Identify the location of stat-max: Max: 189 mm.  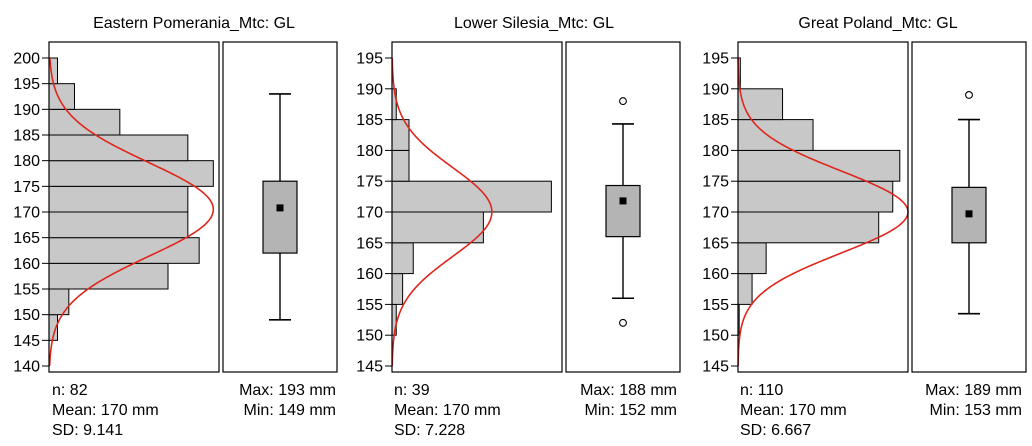
(973, 390).